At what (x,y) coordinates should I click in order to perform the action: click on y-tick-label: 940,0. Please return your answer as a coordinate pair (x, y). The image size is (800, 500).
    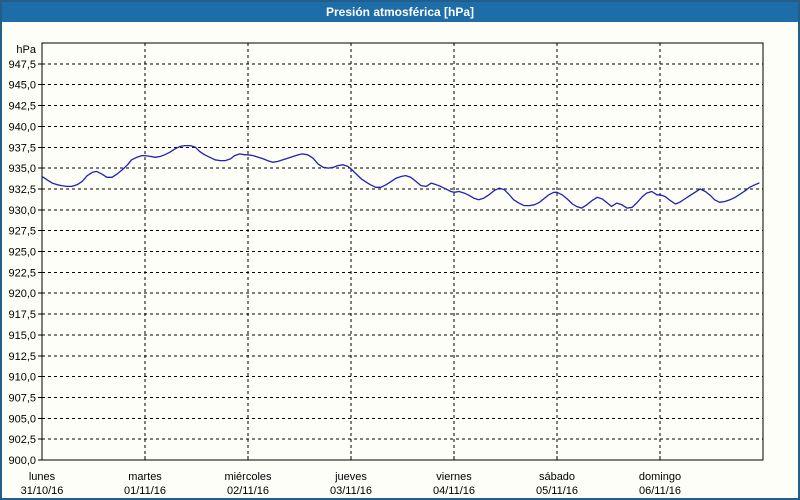
    Looking at the image, I should click on (22, 127).